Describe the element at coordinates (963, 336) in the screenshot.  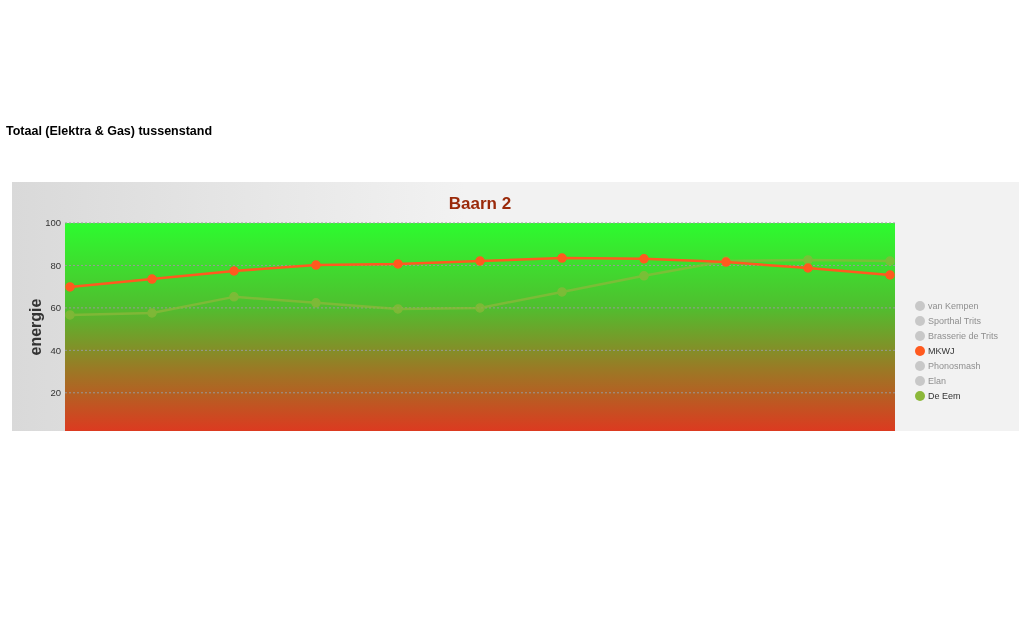
I see `legend-label: Brasserie de Trits` at that location.